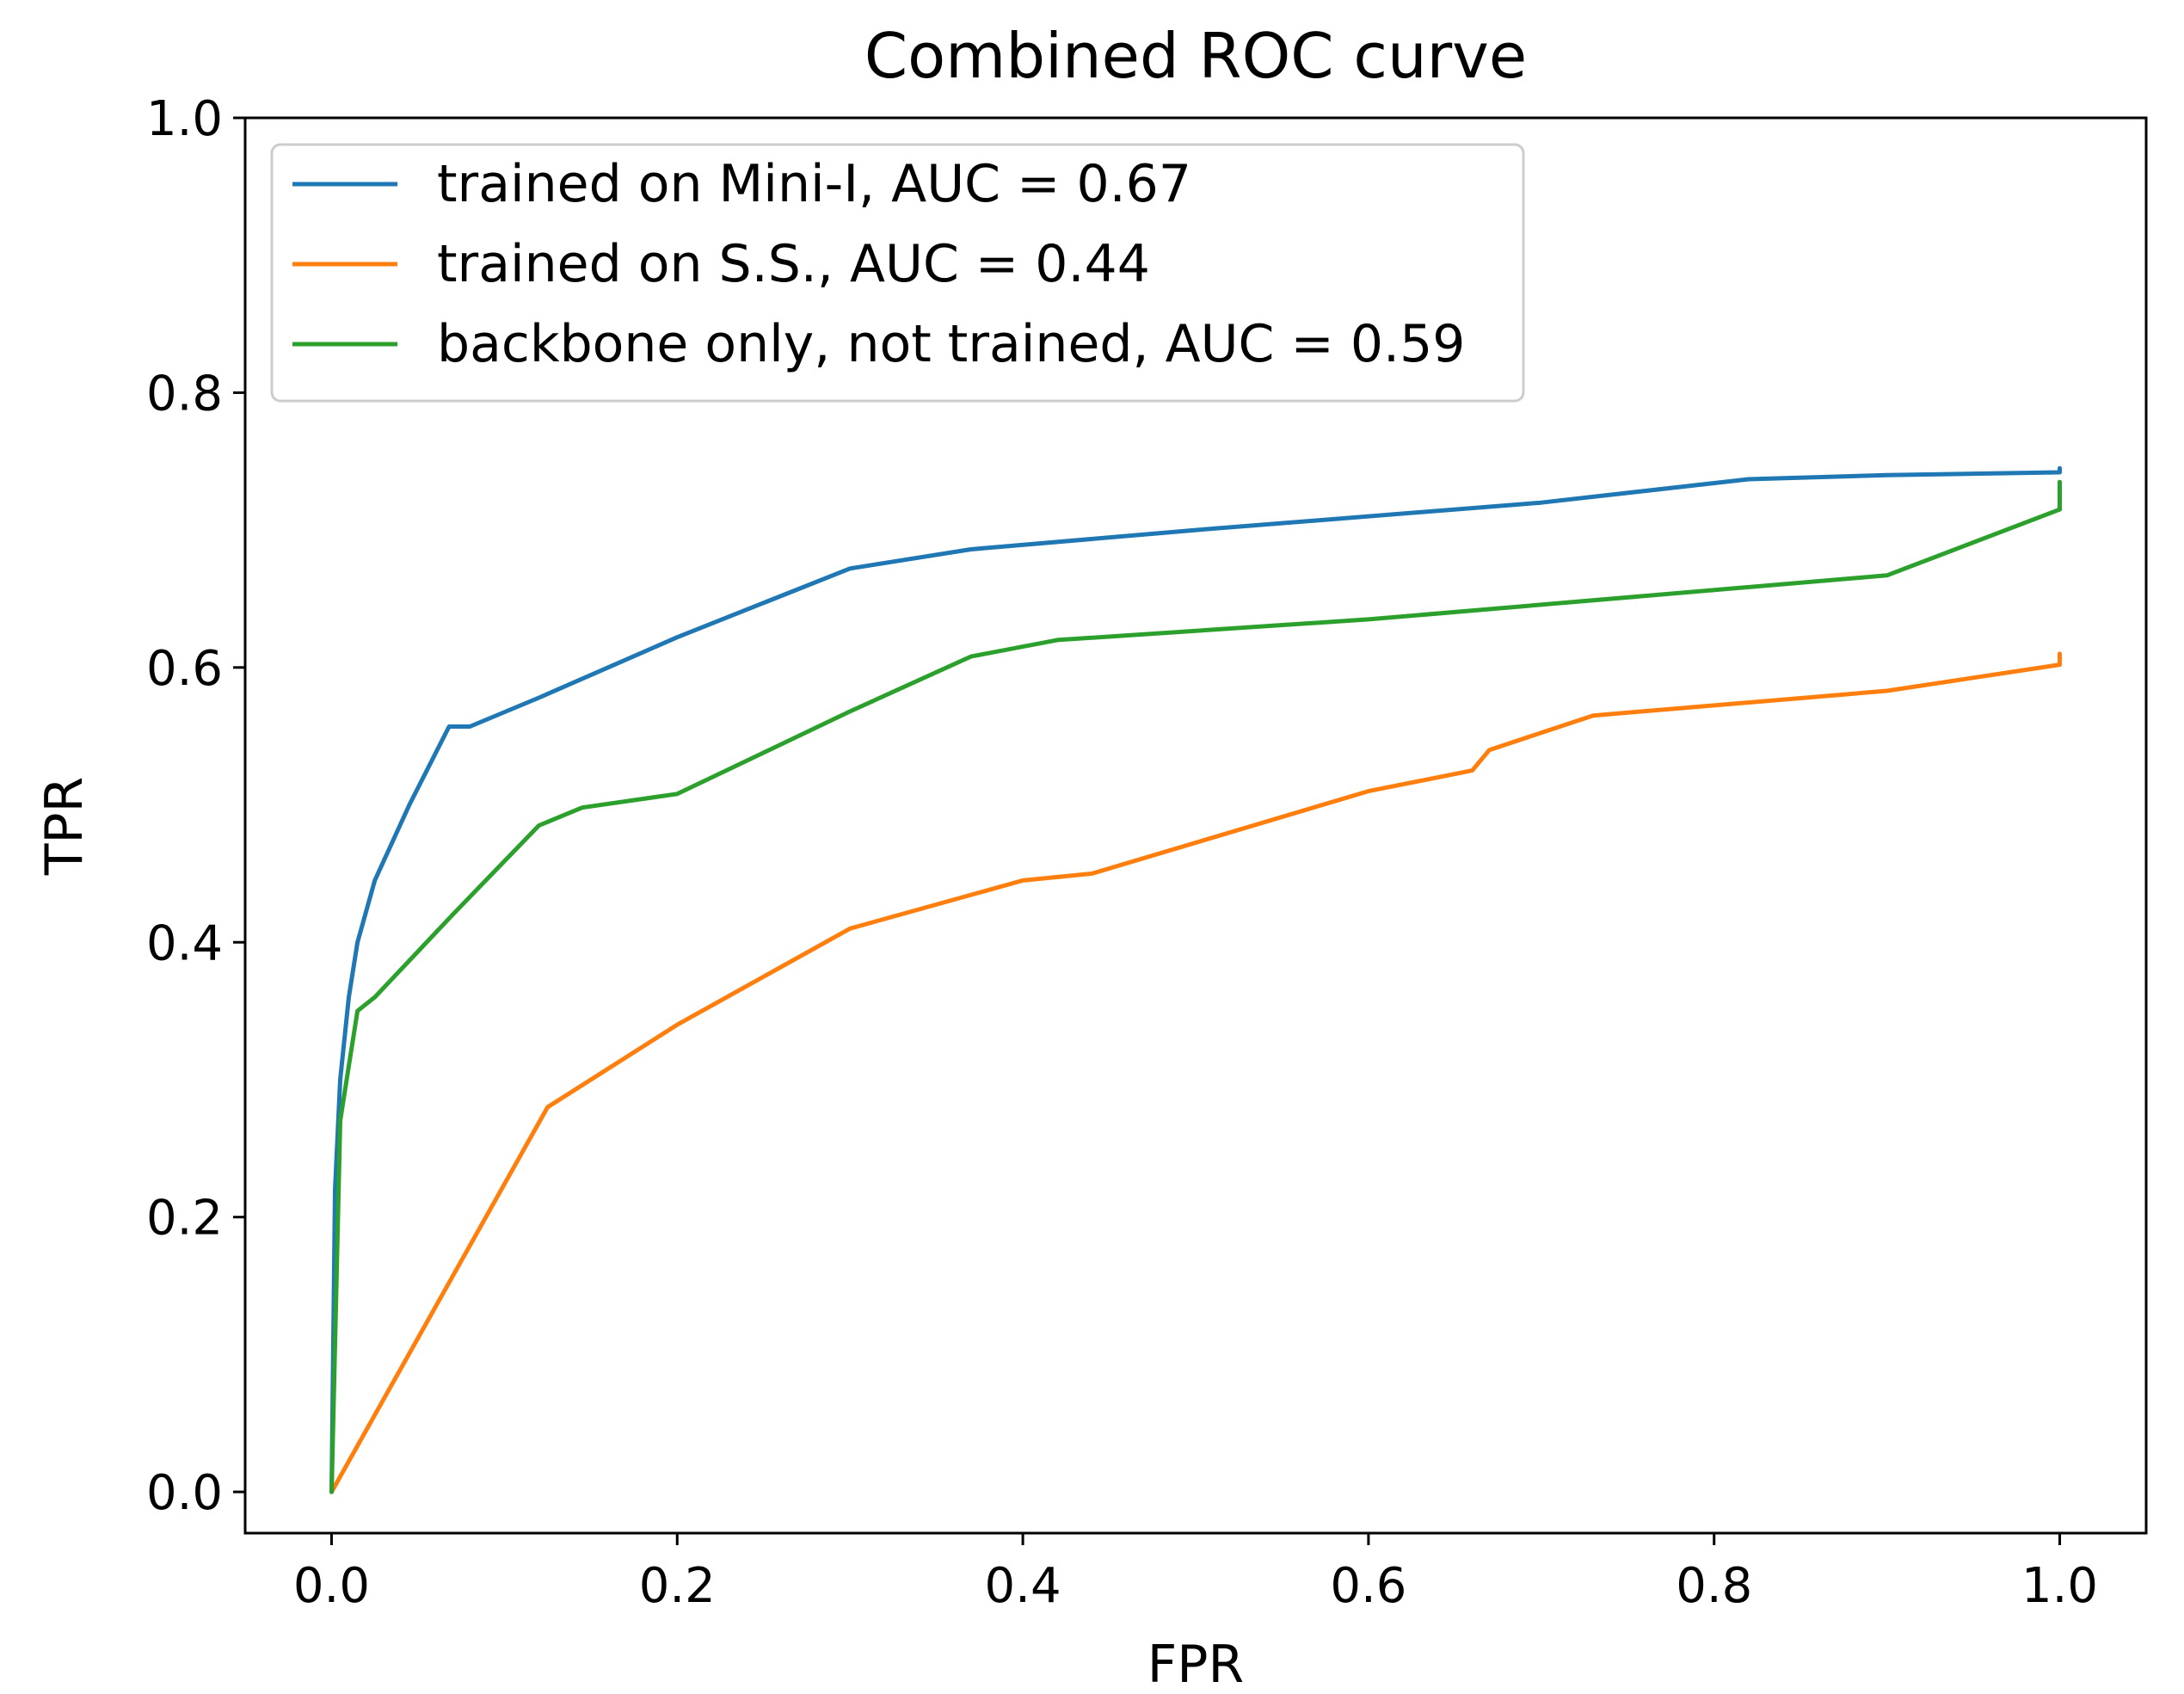 The height and width of the screenshot is (1694, 2184). What do you see at coordinates (1714, 1586) in the screenshot?
I see `x-tick-label: 0.8` at bounding box center [1714, 1586].